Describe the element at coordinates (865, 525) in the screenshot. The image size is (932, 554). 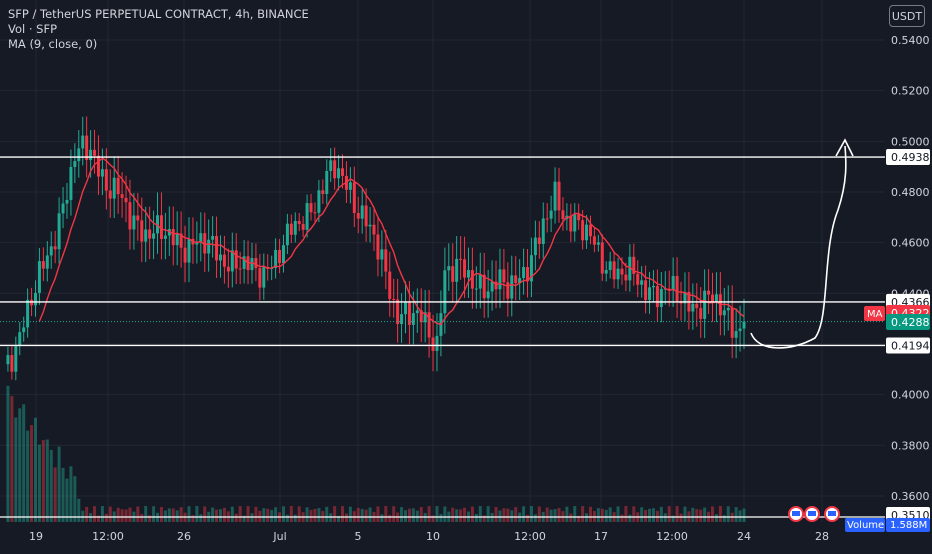
I see `volume-tag: Volume` at that location.